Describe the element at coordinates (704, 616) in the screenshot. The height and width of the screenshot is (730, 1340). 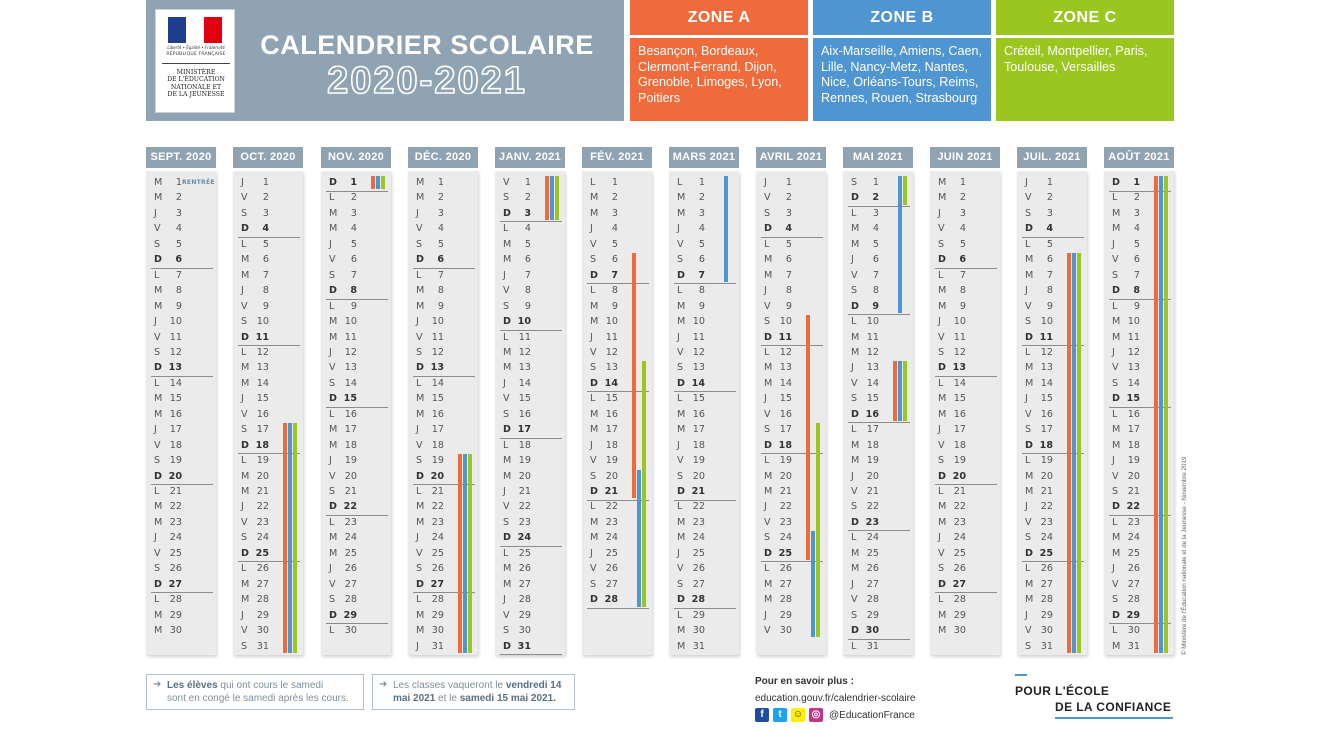
I see `day-row: L 29` at that location.